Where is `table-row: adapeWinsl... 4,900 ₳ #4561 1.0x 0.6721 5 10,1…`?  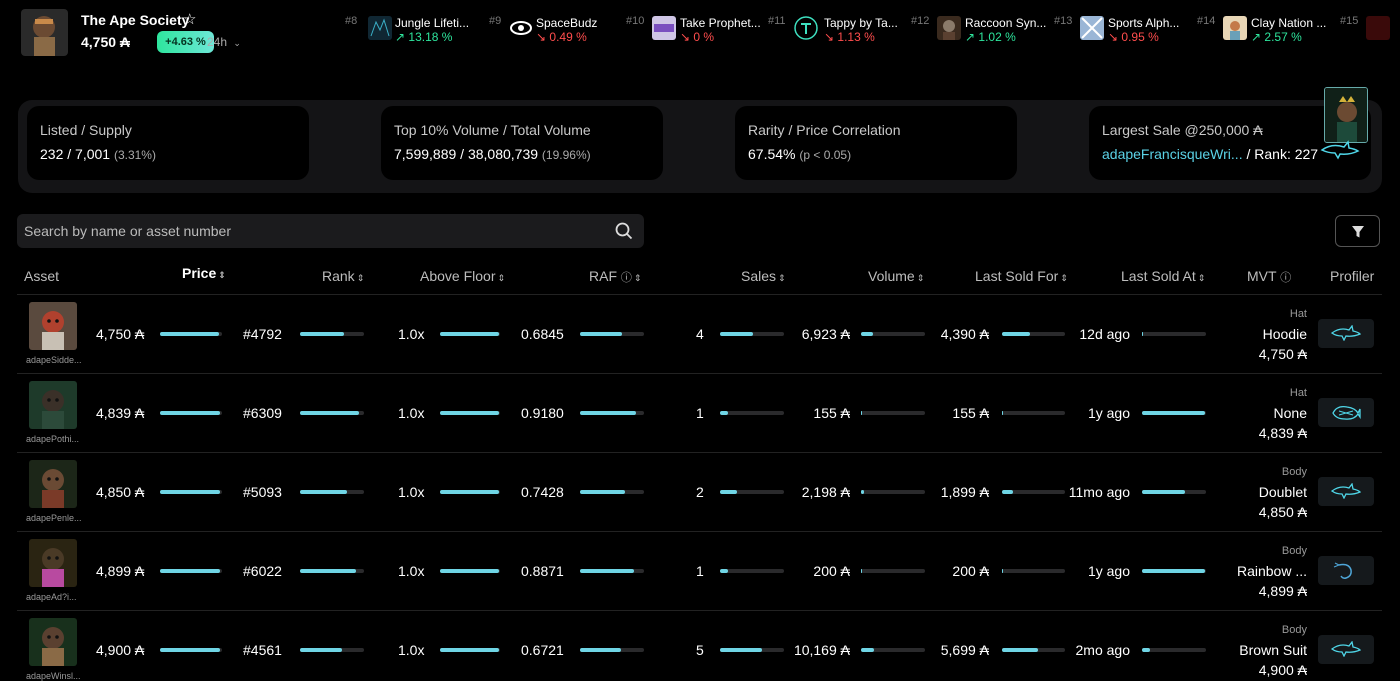
table-row: adapeWinsl... 4,900 ₳ #4561 1.0x 0.6721 5 10,1… is located at coordinates (699, 646).